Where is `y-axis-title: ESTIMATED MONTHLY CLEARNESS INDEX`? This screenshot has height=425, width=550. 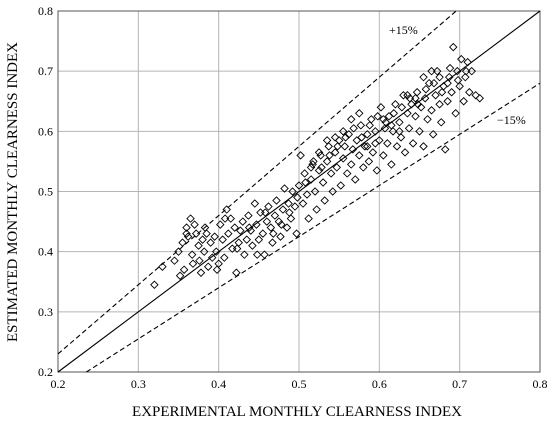 y-axis-title: ESTIMATED MONTHLY CLEARNESS INDEX is located at coordinates (13, 192).